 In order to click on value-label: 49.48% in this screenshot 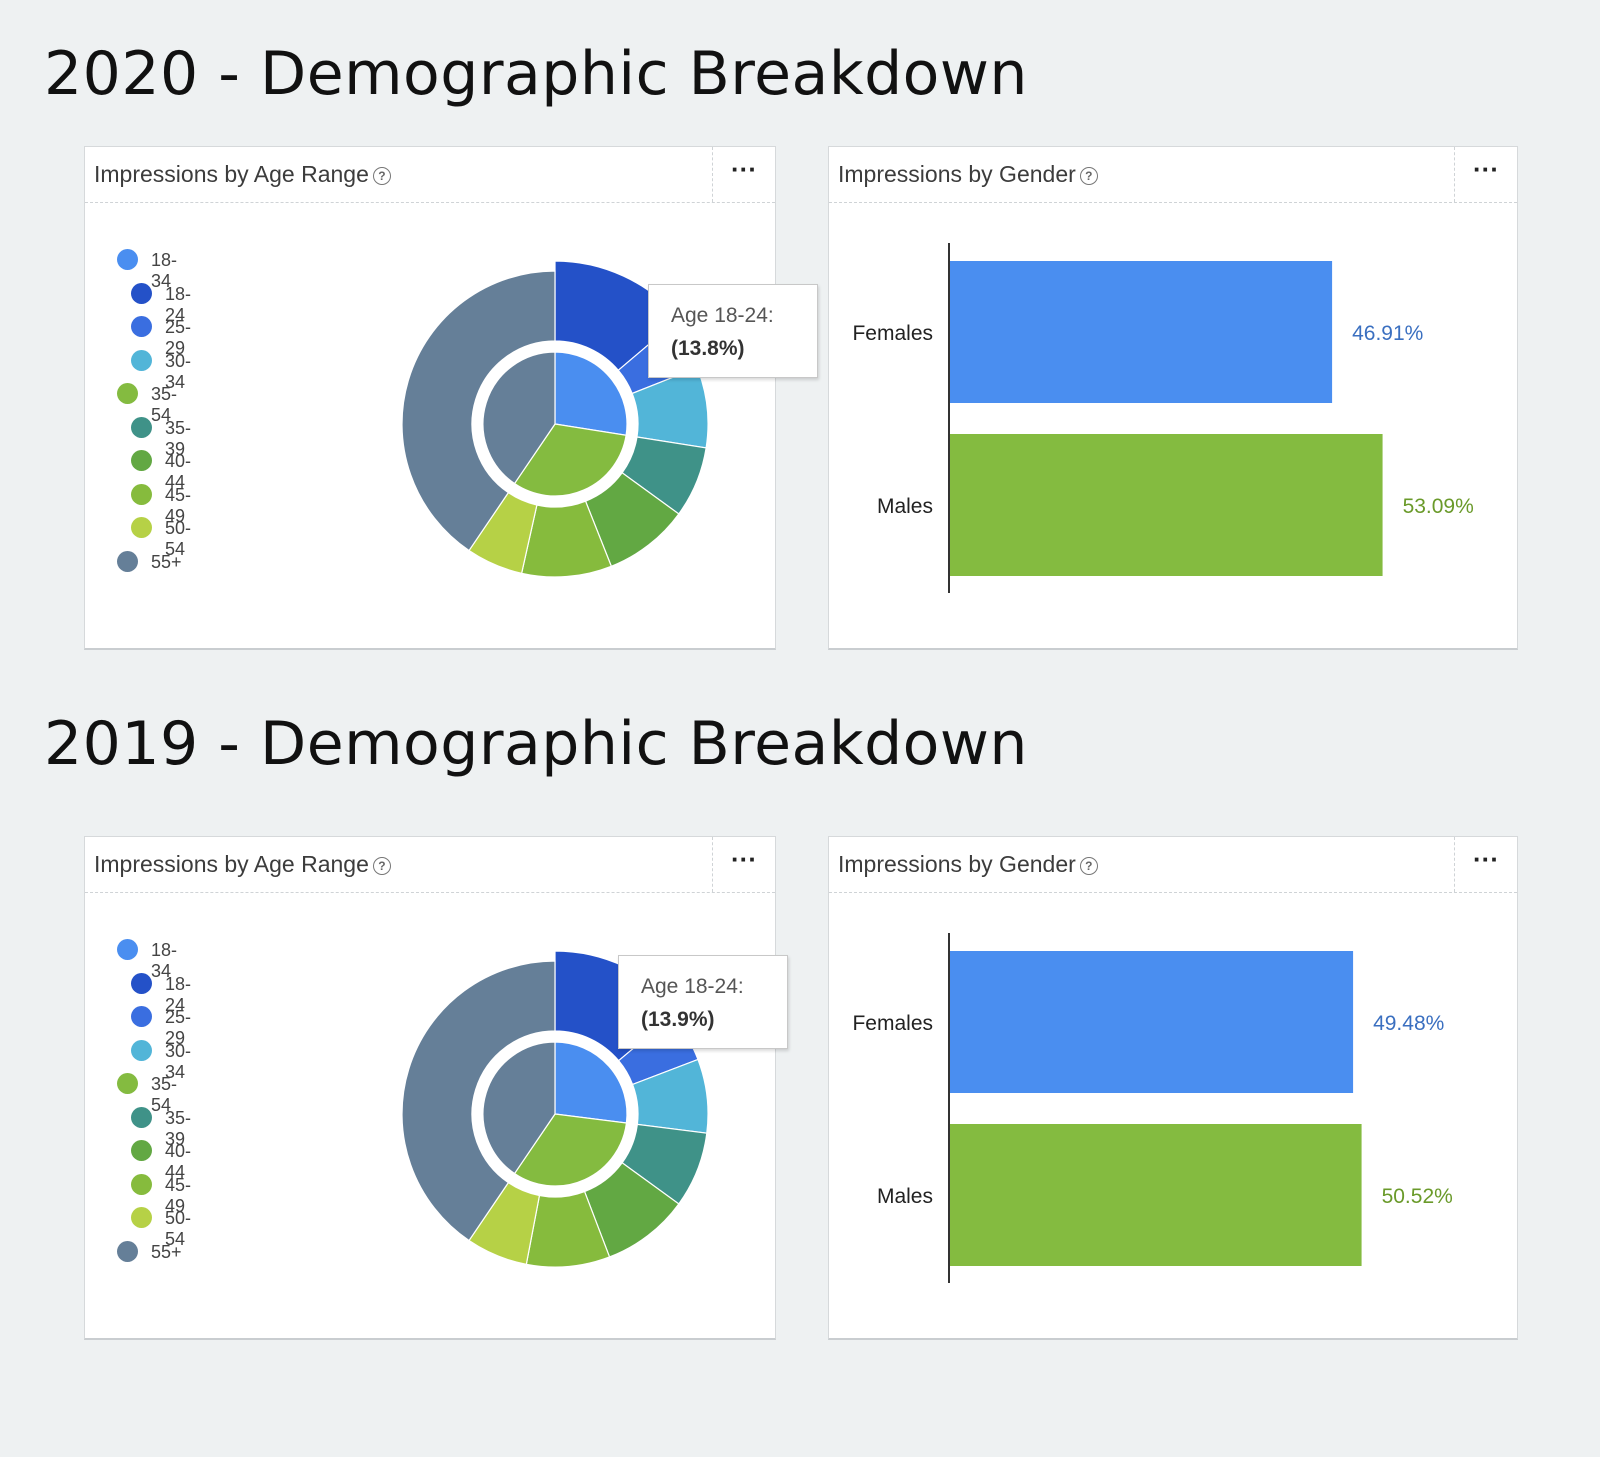, I will do `click(1408, 1023)`.